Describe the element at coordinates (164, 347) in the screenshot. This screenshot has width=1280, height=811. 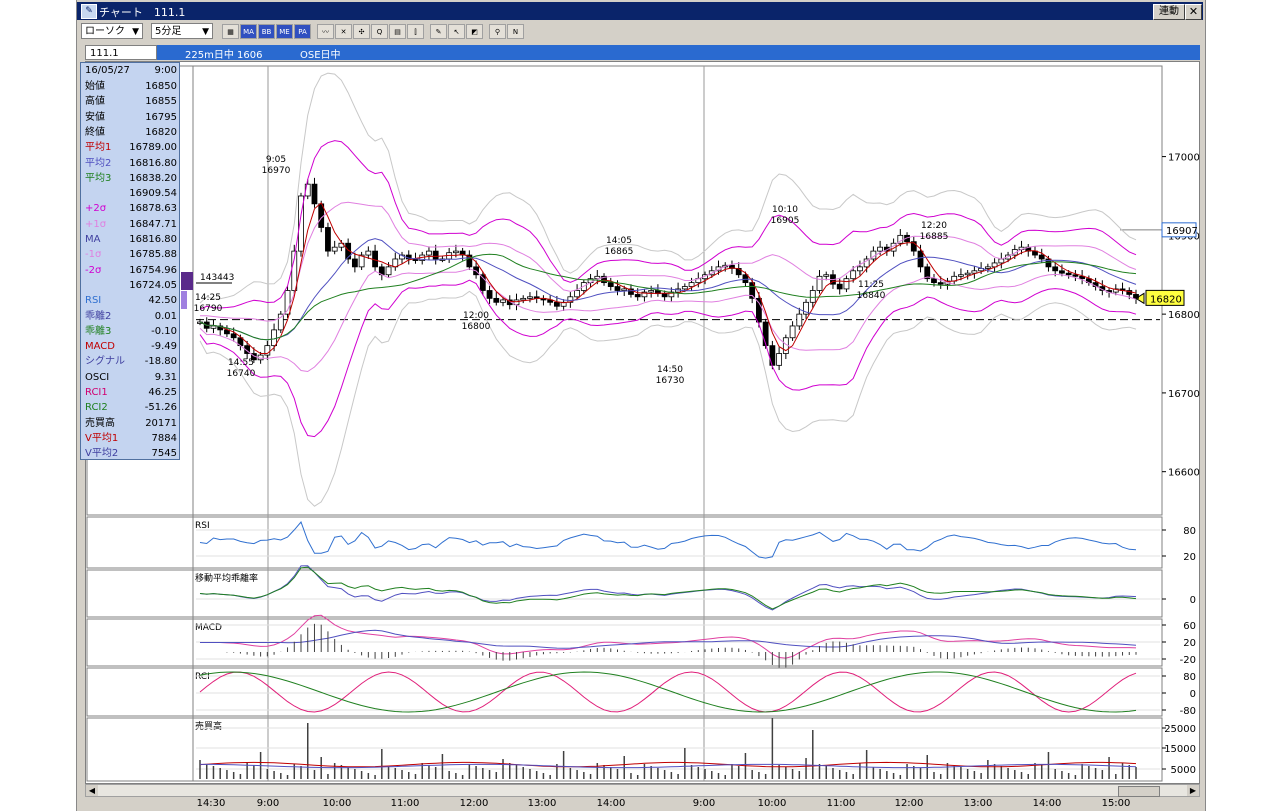
I see `data-value: -9.49` at that location.